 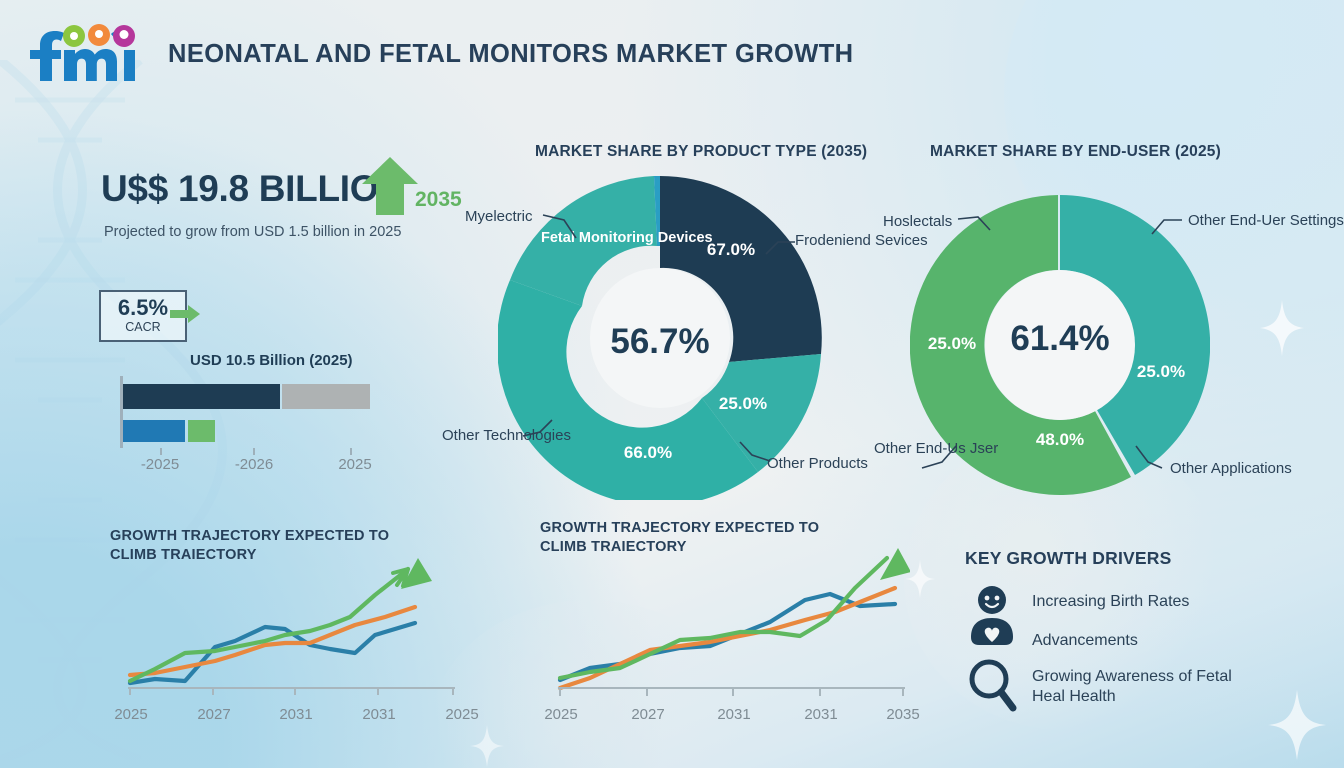 What do you see at coordinates (861, 240) in the screenshot?
I see `donut-product-outside-label: Frodeniend Sevices` at bounding box center [861, 240].